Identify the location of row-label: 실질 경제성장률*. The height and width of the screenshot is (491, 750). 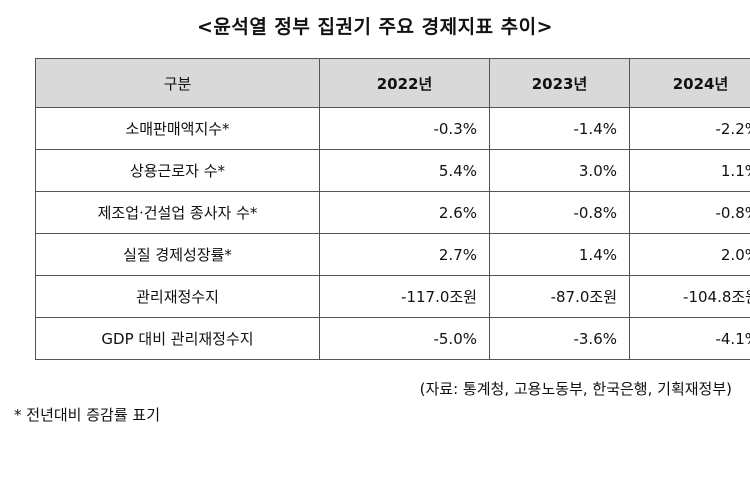
(177, 254).